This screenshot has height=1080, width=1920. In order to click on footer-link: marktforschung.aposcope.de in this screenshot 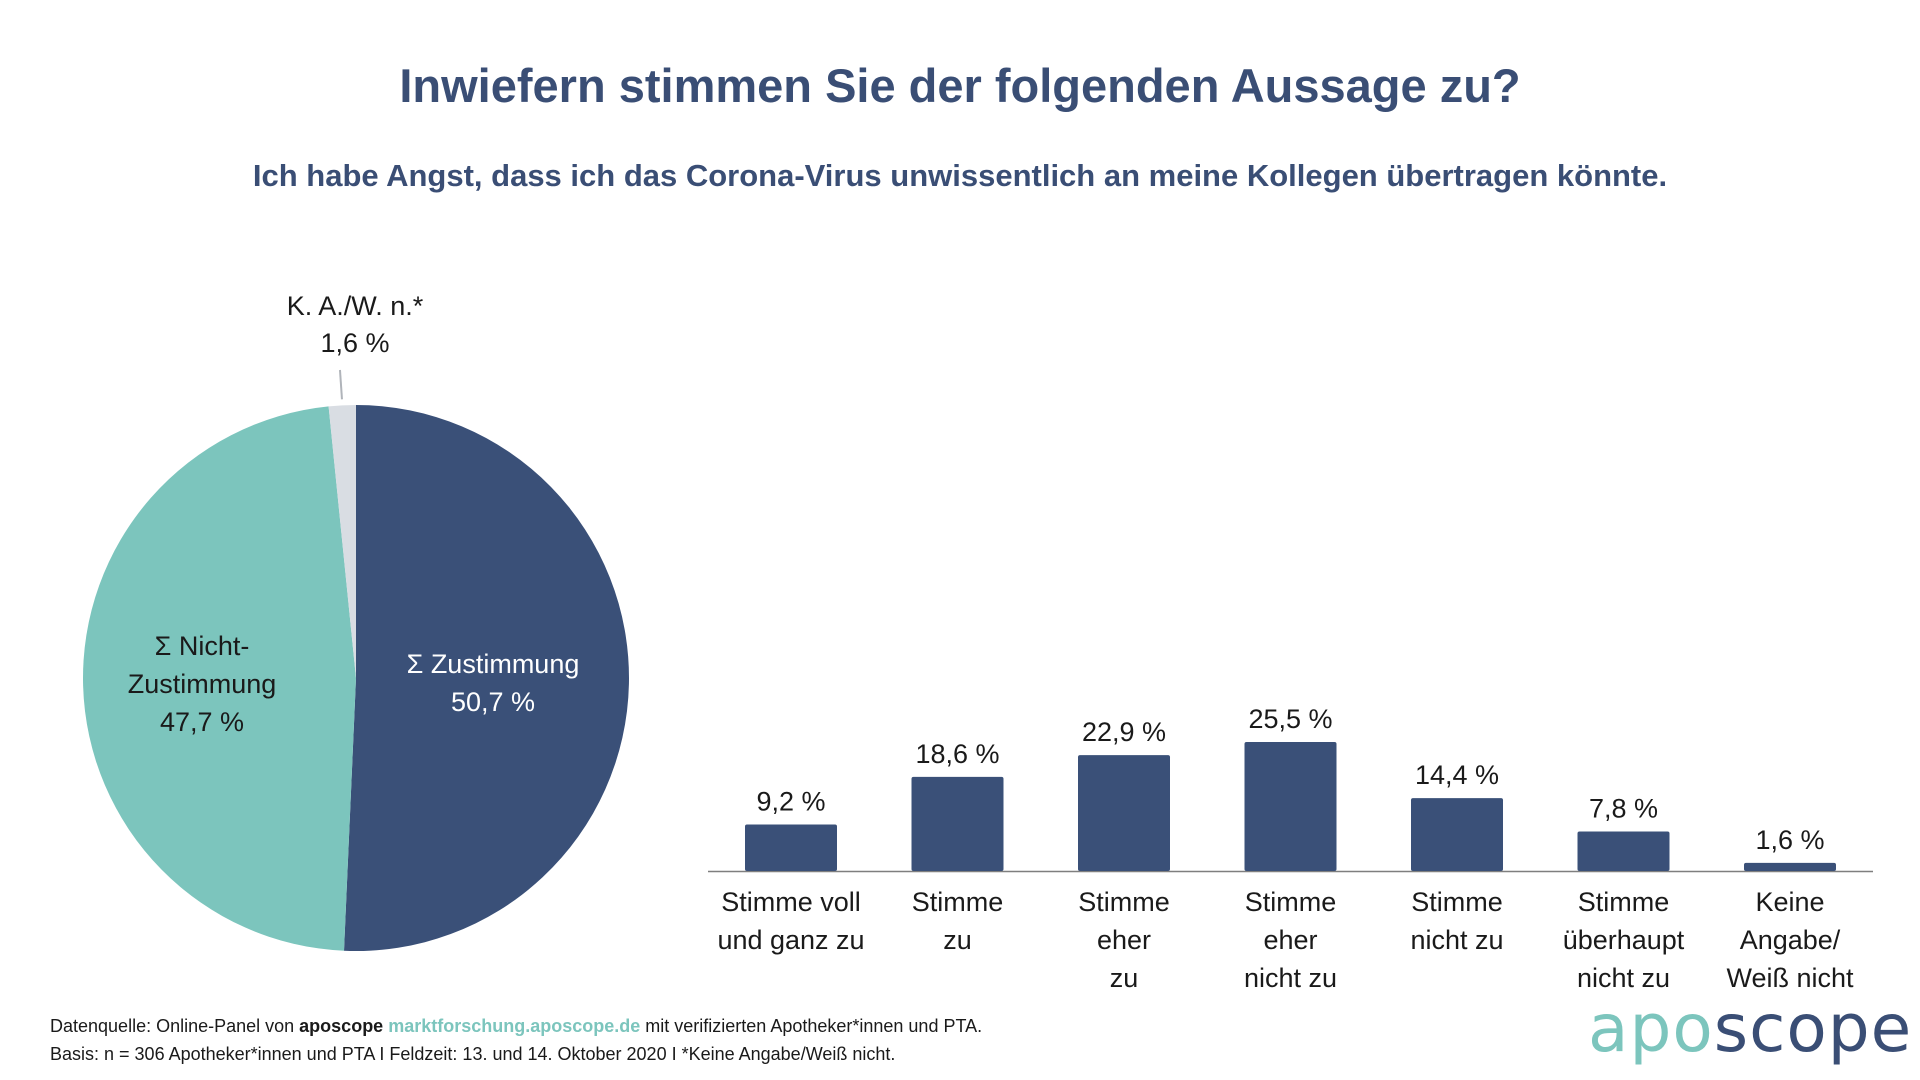, I will do `click(514, 1026)`.